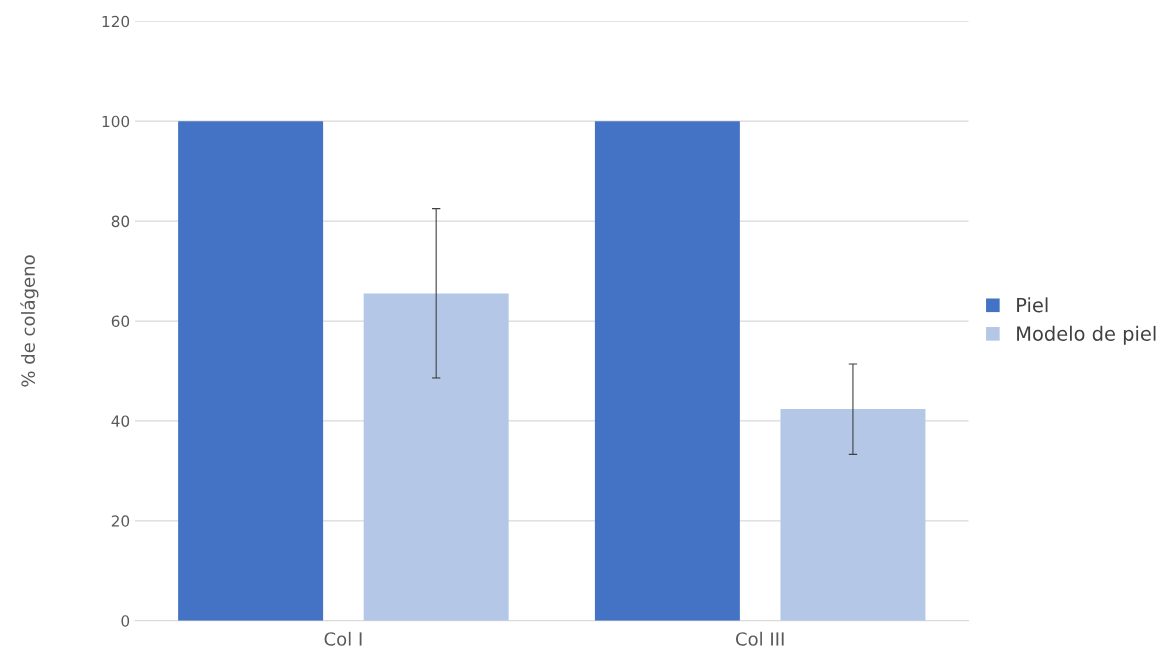 Image resolution: width=1174 pixels, height=666 pixels. I want to click on y-axis-title: % de colágeno, so click(29, 321).